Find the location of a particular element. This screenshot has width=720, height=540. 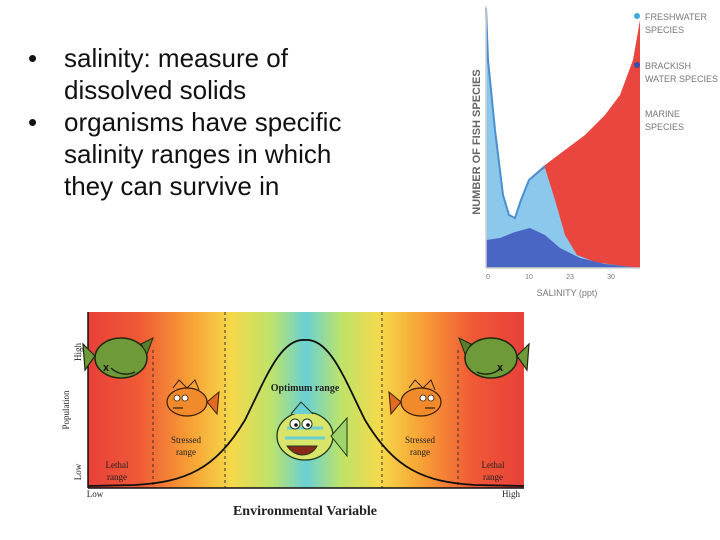

legend-brackish-dot is located at coordinates (637, 65).